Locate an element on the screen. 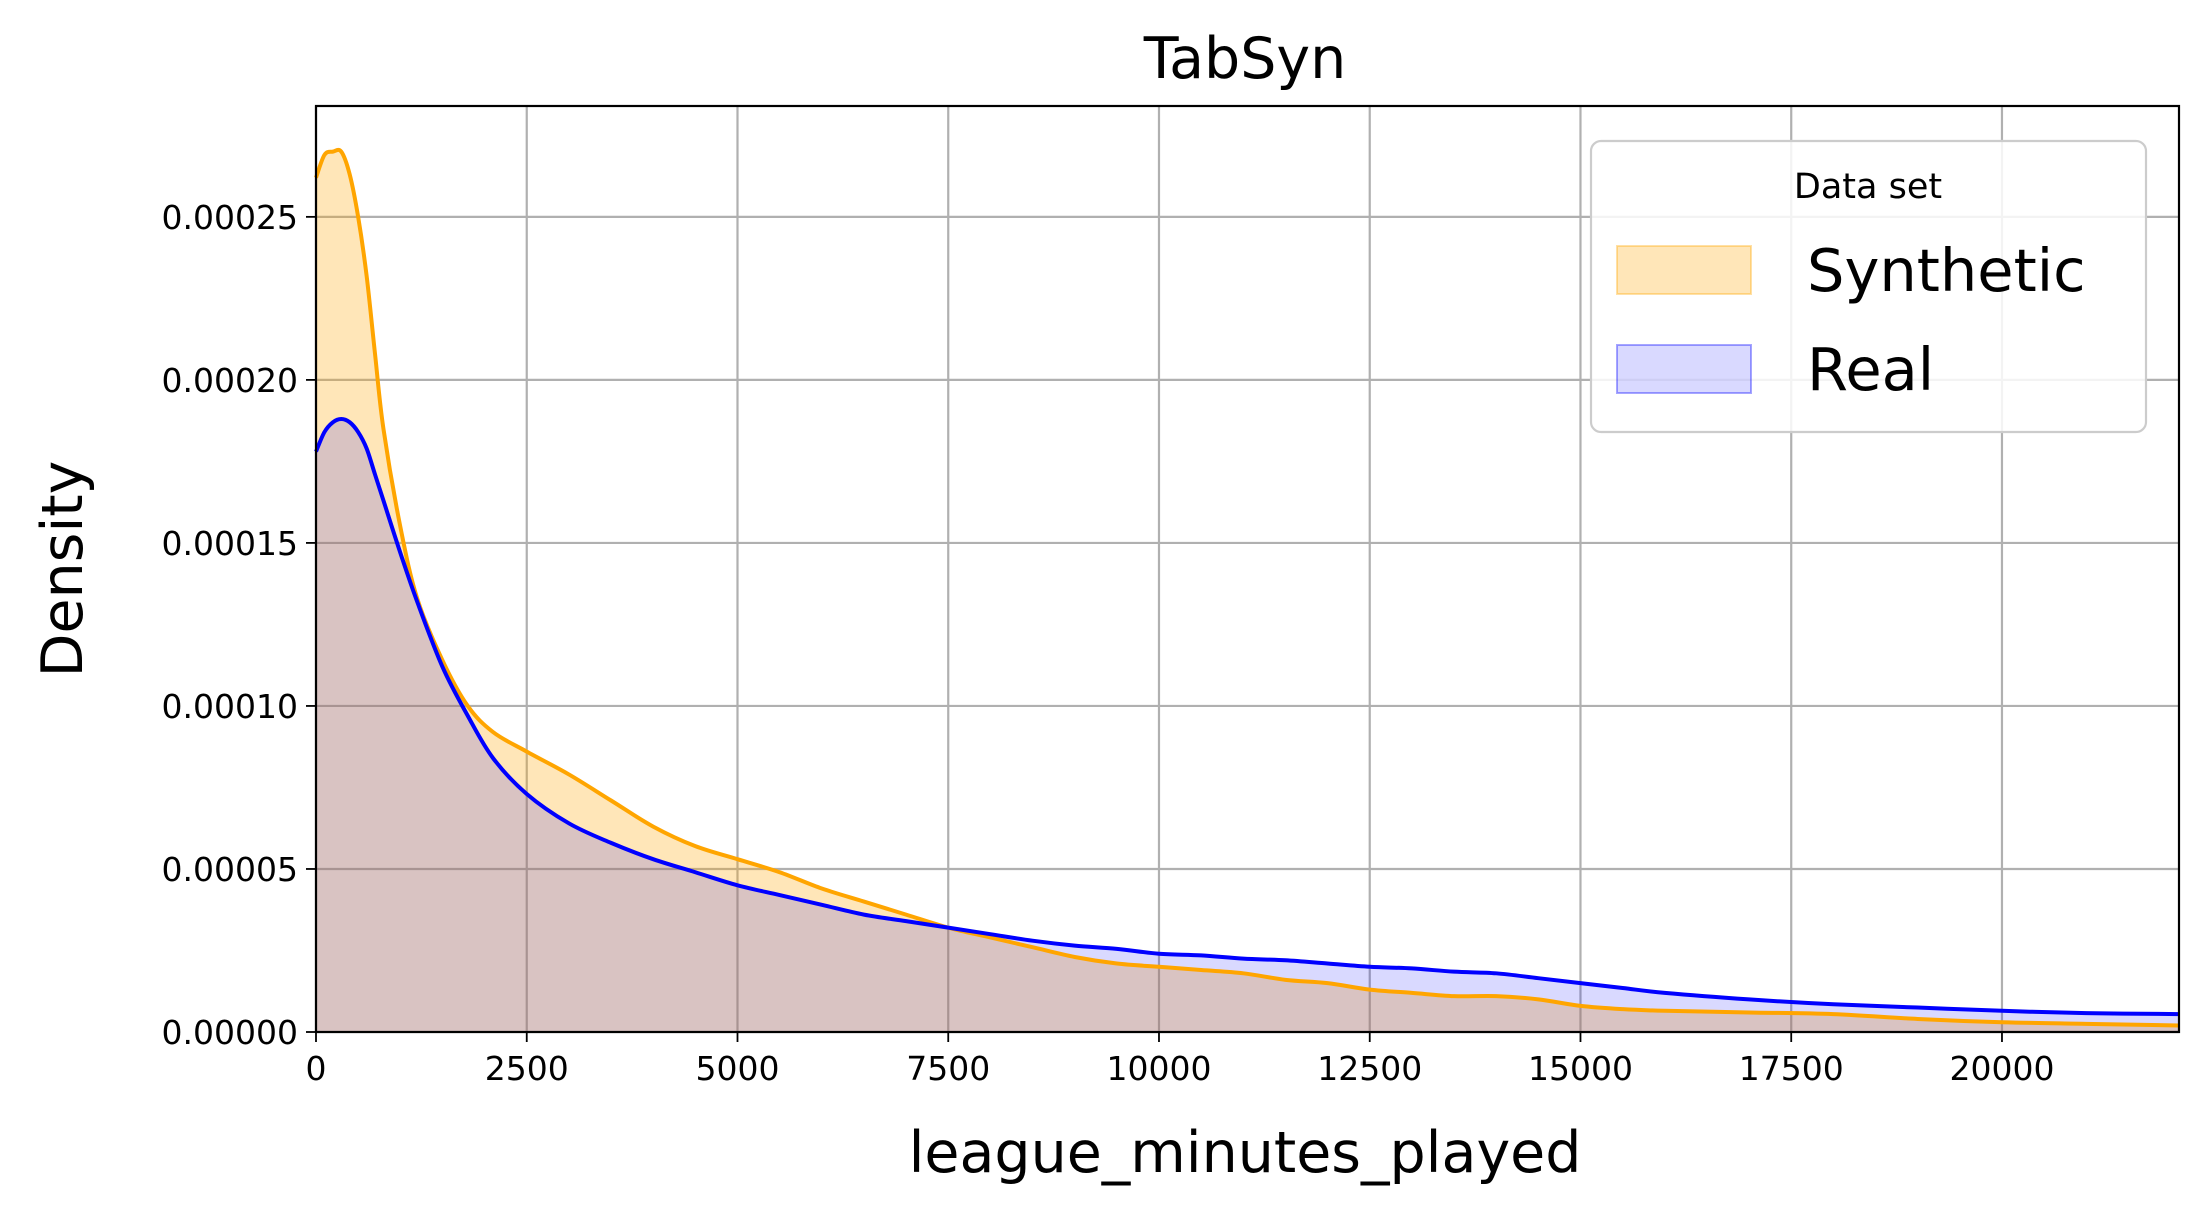 Image resolution: width=2204 pixels, height=1216 pixels. legend-title: Data set is located at coordinates (1868, 187).